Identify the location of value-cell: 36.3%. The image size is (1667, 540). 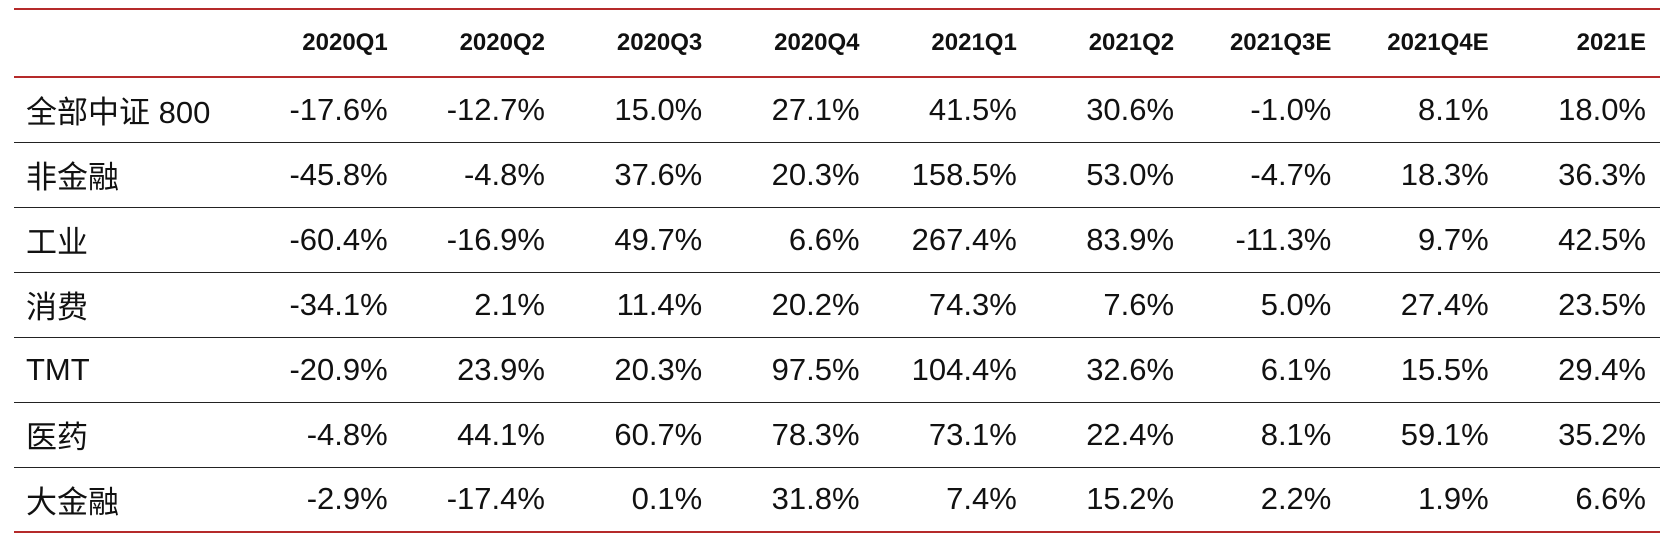
(1602, 174).